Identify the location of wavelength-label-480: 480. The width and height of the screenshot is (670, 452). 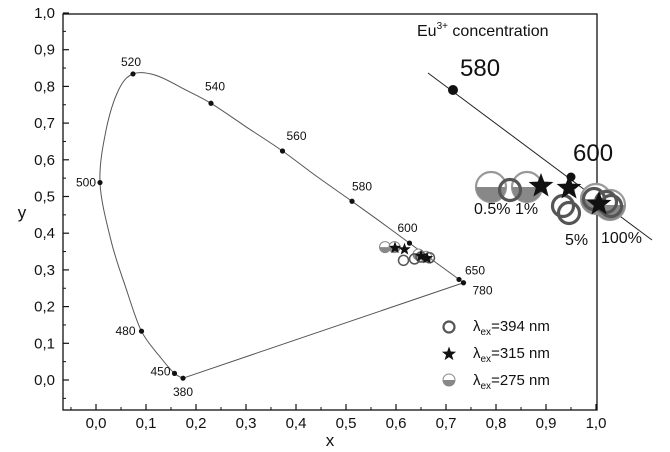
(125, 331).